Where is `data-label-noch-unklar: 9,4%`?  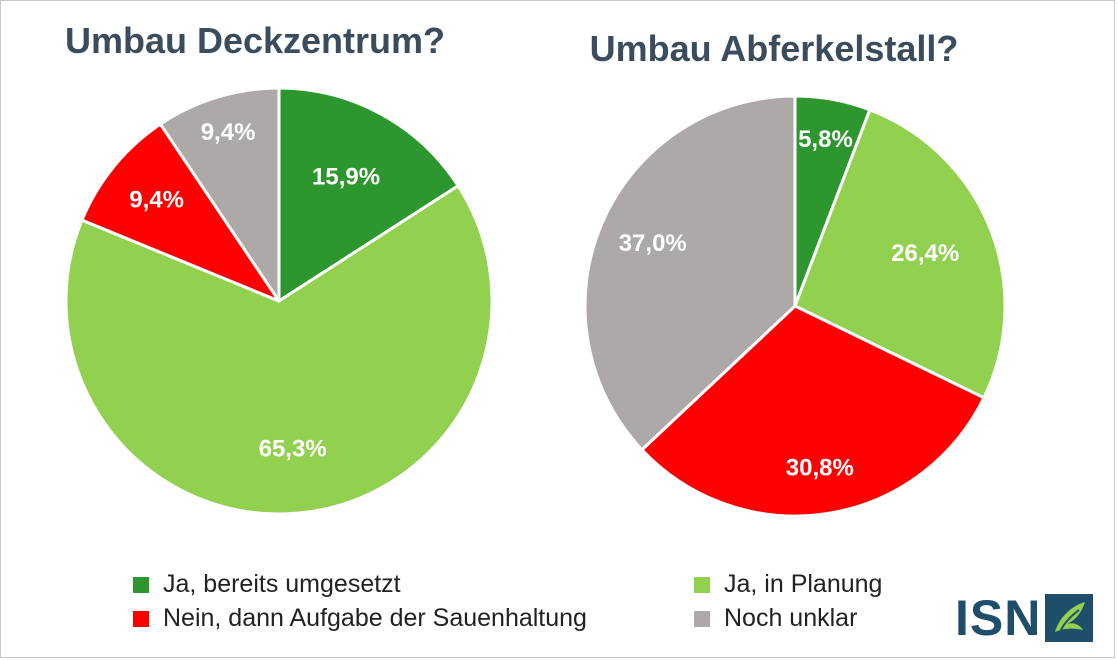 data-label-noch-unklar: 9,4% is located at coordinates (228, 132).